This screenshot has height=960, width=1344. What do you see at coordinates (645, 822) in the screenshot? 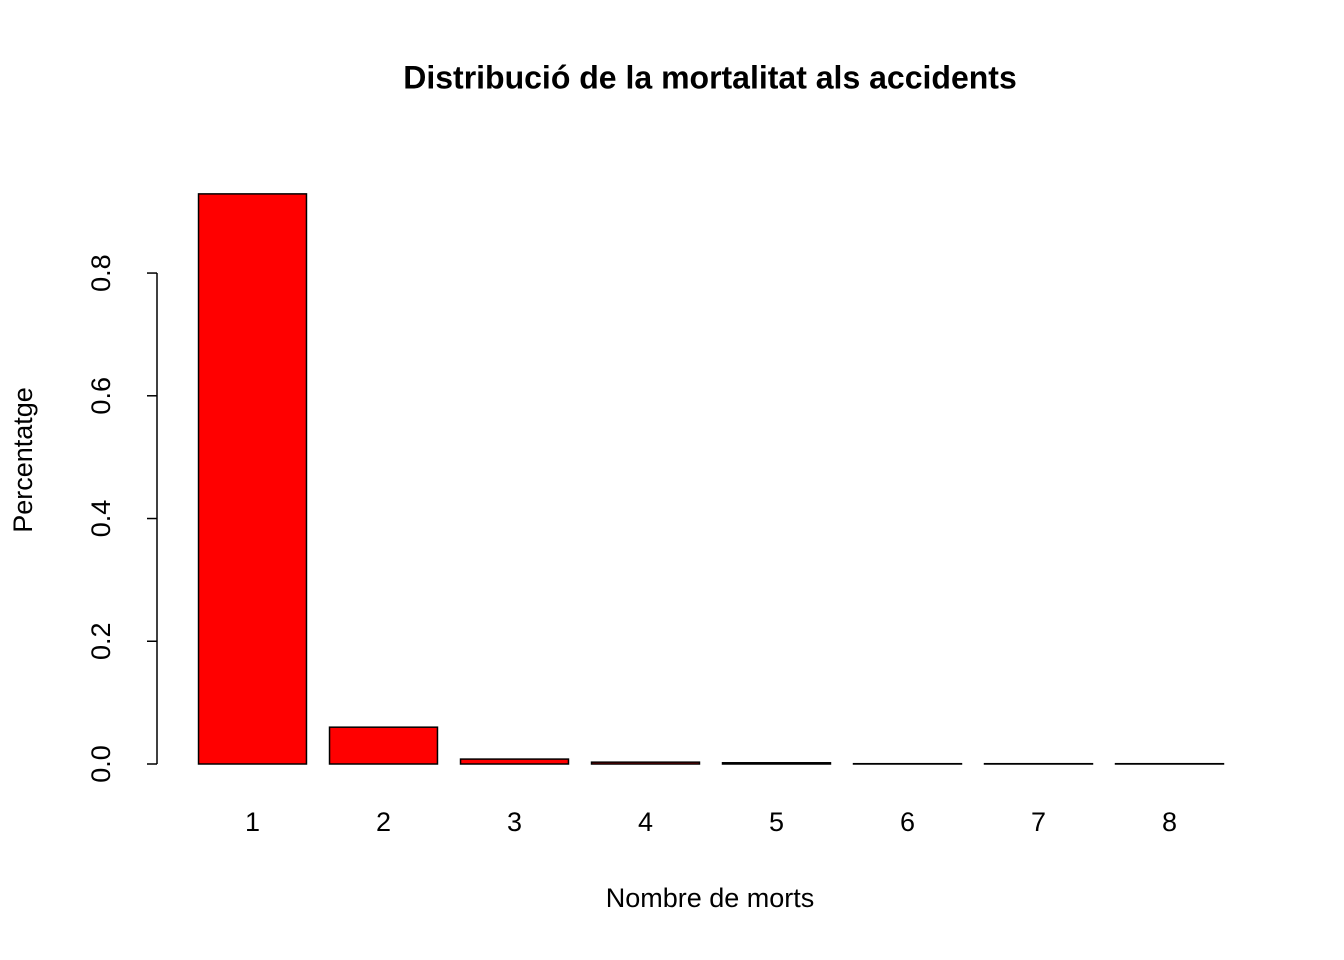
I see `x-tick-label: 4` at bounding box center [645, 822].